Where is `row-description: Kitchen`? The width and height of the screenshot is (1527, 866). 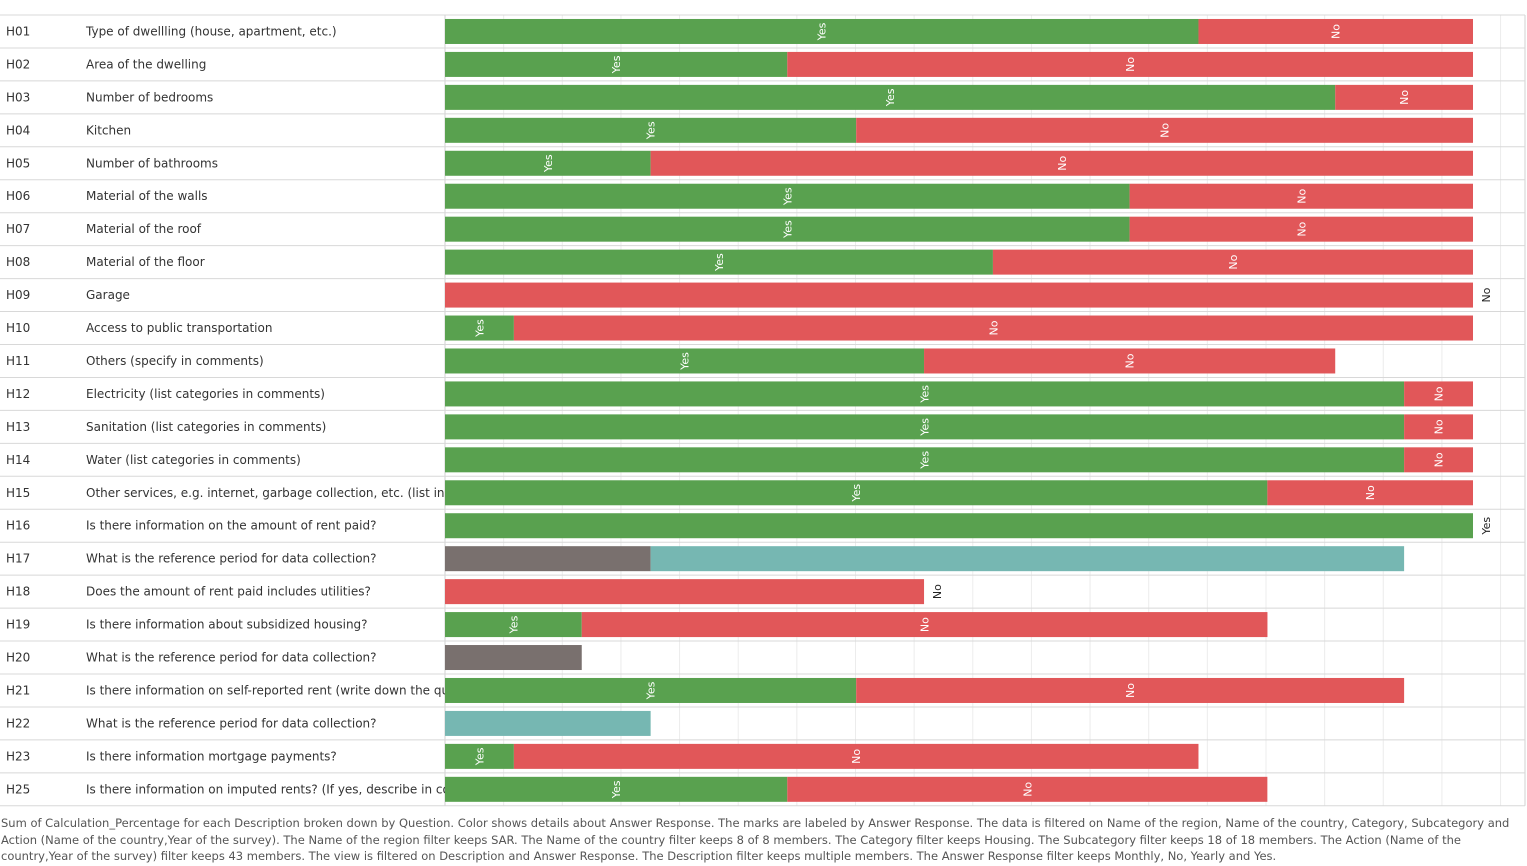 row-description: Kitchen is located at coordinates (108, 130).